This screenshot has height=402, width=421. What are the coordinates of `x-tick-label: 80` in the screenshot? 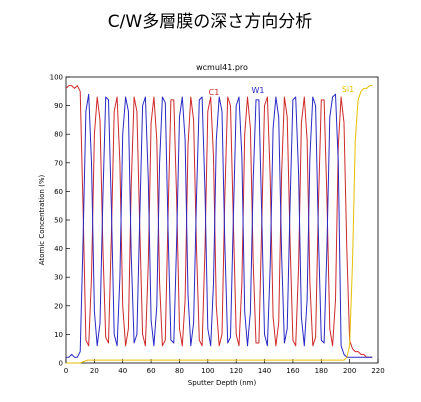 It's located at (179, 371).